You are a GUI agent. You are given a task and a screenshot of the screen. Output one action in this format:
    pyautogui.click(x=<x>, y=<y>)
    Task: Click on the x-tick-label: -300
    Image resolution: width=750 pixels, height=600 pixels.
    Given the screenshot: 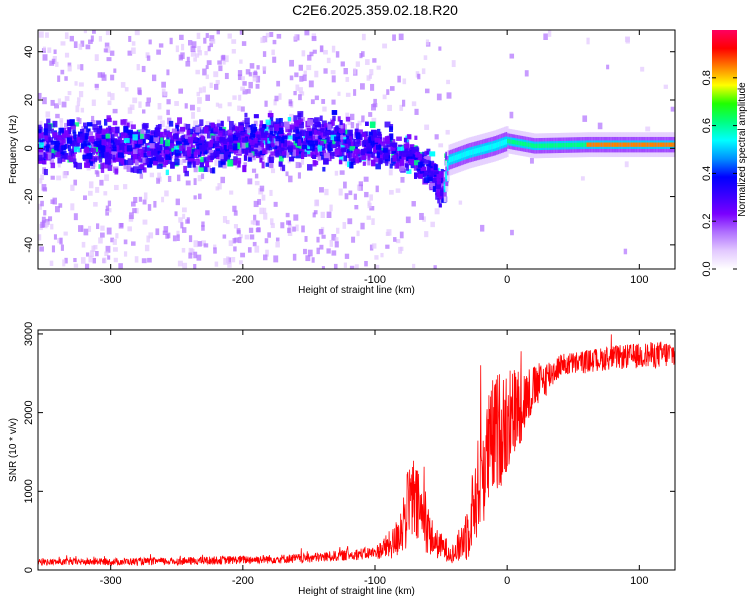 What is the action you would take?
    pyautogui.click(x=111, y=280)
    